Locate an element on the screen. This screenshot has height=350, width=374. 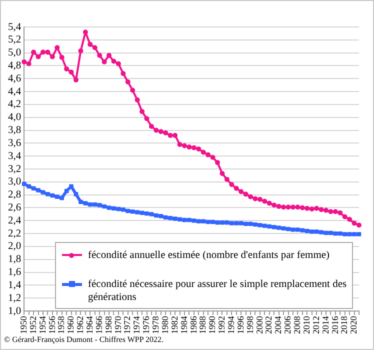
y-tick-label: 1,2 is located at coordinates (15, 298).